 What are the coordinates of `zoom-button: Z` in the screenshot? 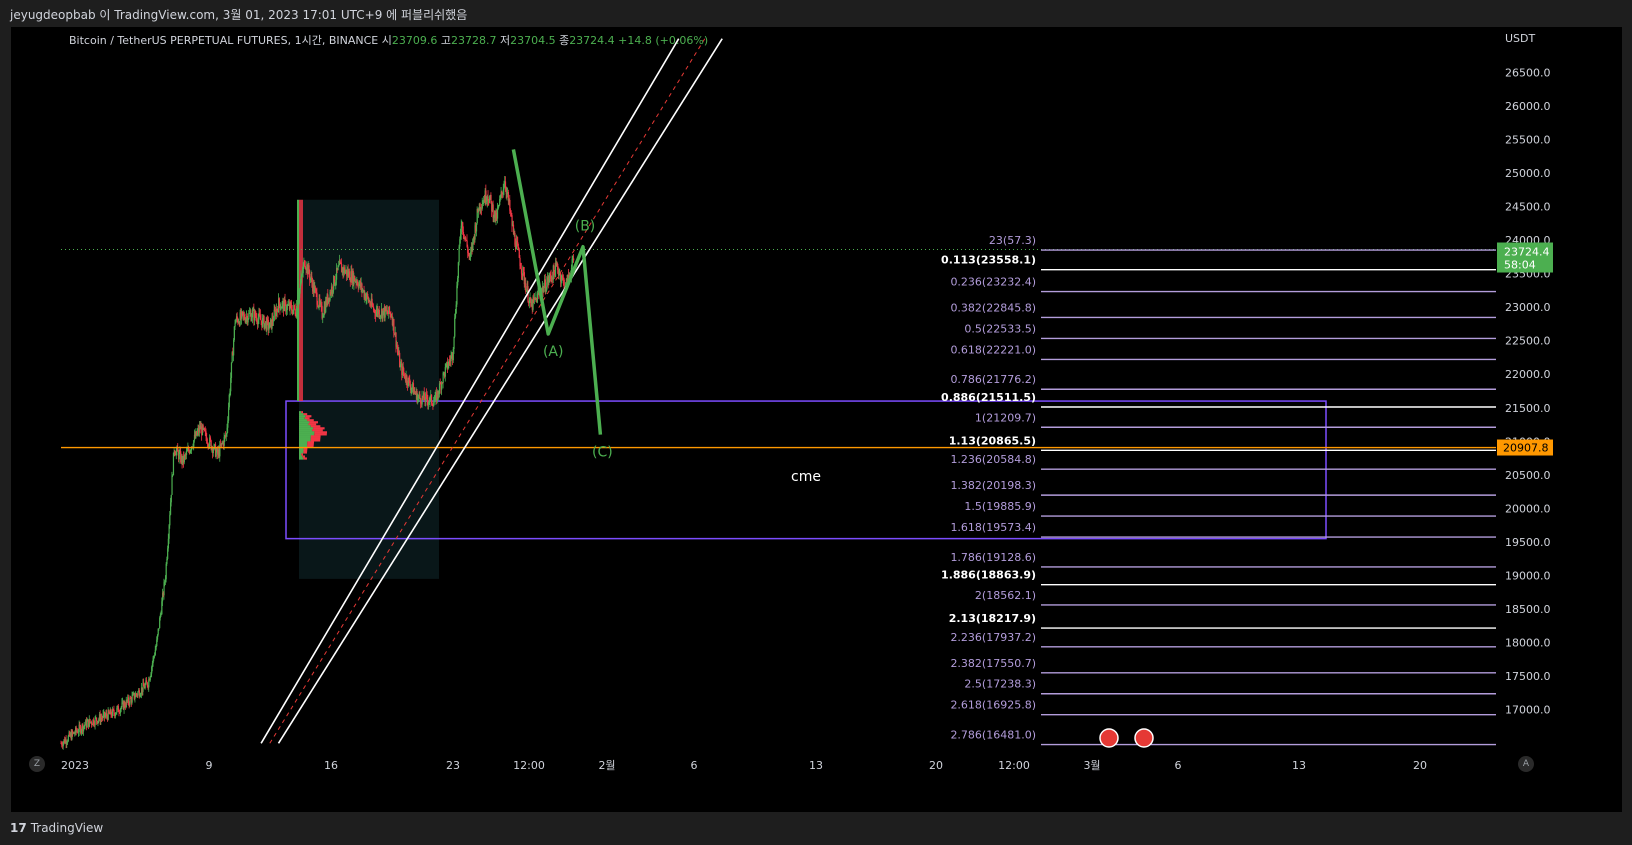 It's located at (37, 764).